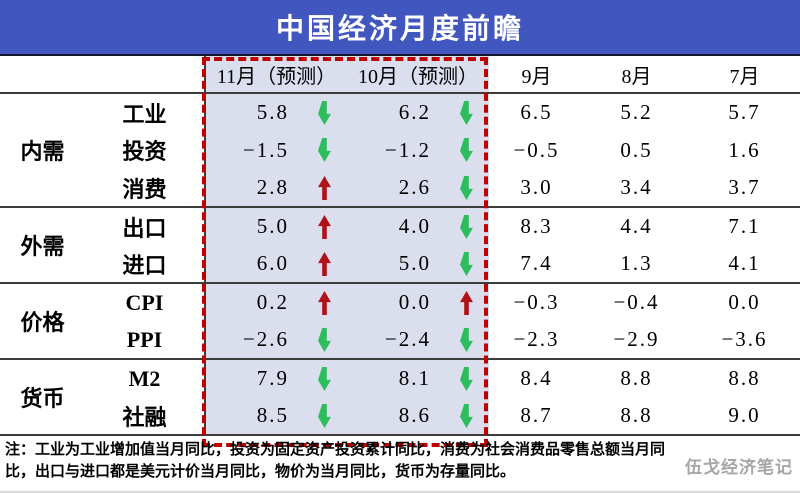  Describe the element at coordinates (418, 75) in the screenshot. I see `column-header-oct-forecast: 10月（预测）` at that location.